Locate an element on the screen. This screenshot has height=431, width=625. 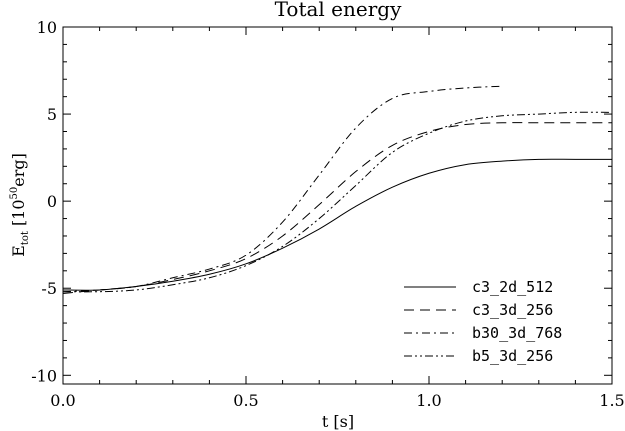
x-axis-label: t [s] is located at coordinates (338, 421).